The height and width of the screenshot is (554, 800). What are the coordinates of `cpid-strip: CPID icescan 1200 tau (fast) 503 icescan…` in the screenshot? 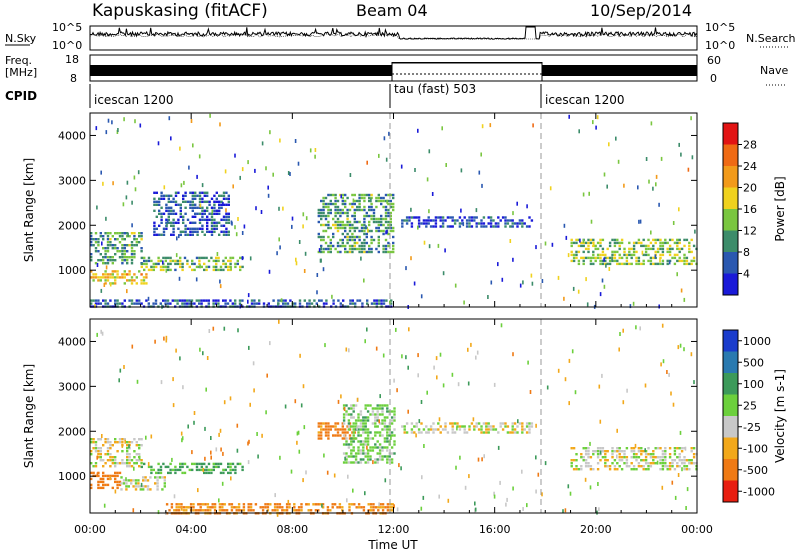 It's located at (314, 95).